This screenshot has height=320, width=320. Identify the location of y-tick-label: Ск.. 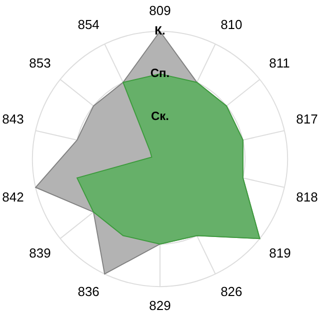
(160, 115).